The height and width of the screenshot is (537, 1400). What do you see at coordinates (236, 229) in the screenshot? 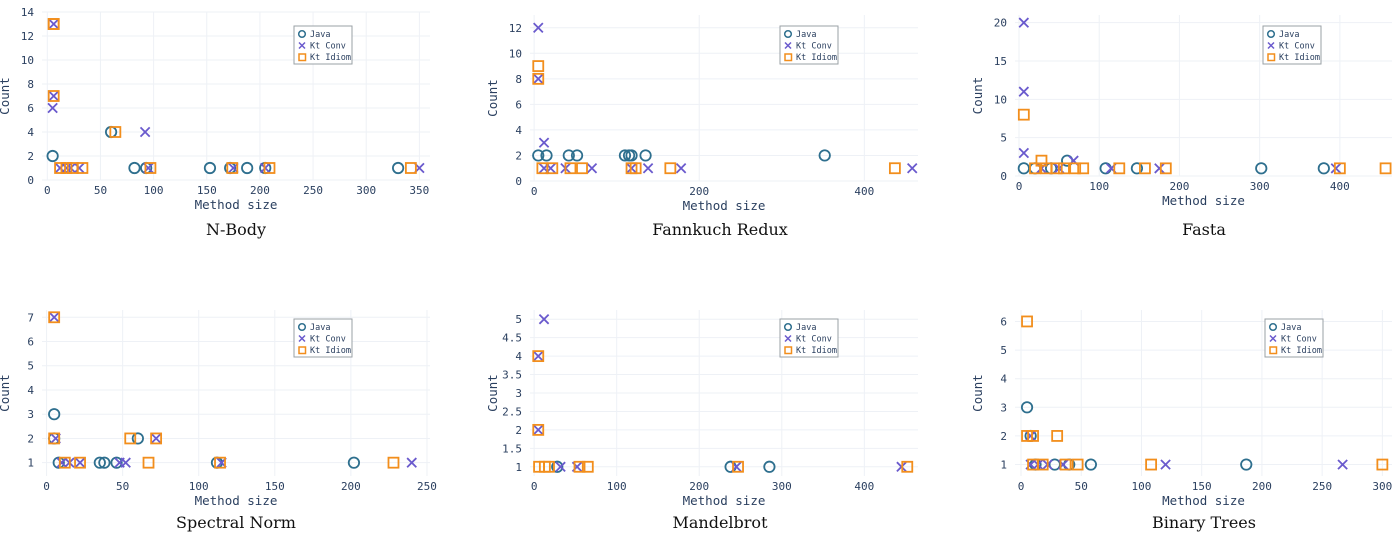
I see `chart-title: N-Body` at bounding box center [236, 229].